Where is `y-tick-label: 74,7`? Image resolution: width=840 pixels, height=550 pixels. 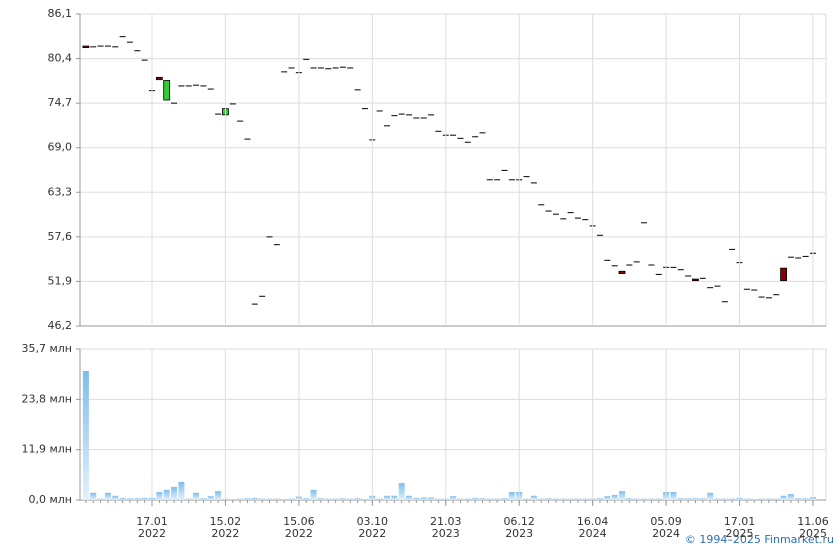 y-tick-label: 74,7 is located at coordinates (60, 102).